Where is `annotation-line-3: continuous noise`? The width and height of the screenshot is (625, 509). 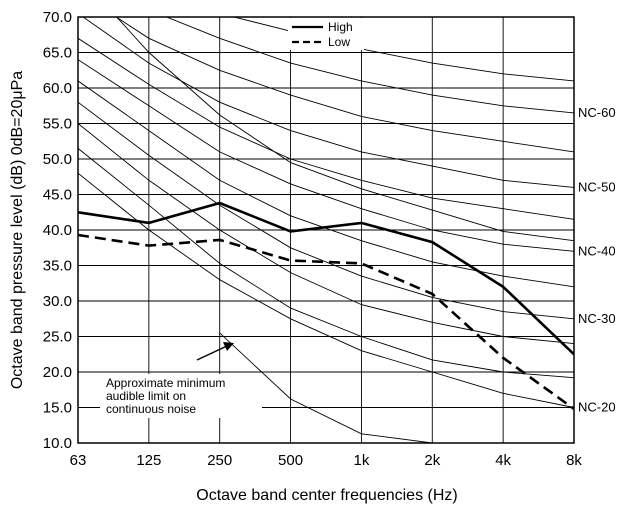 annotation-line-3: continuous noise is located at coordinates (151, 409).